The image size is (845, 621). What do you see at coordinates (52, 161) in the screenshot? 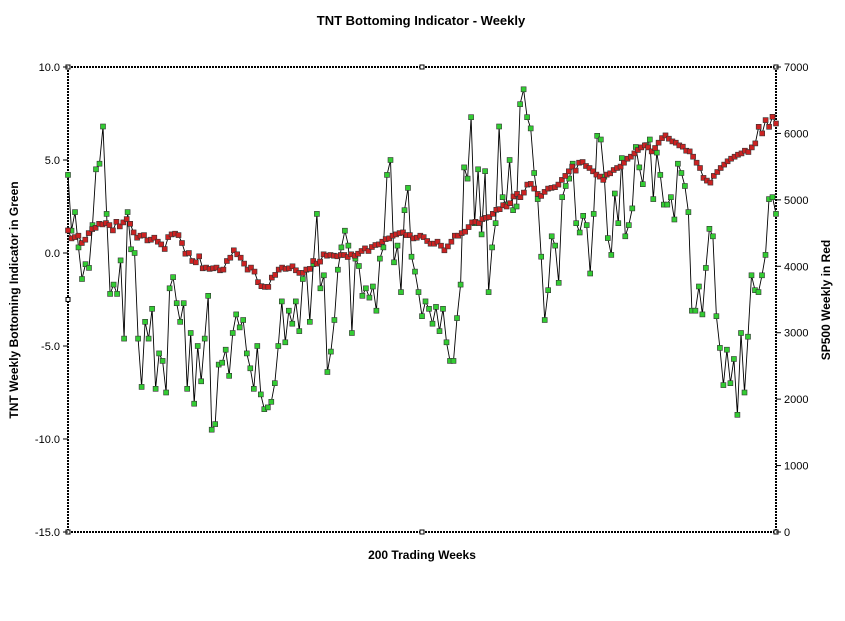
I see `y-left-tick-label: 5.0` at bounding box center [52, 161].